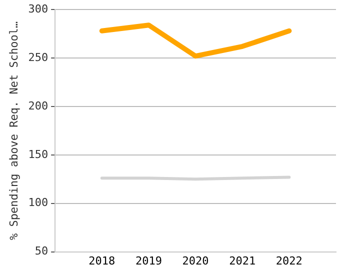 The height and width of the screenshot is (275, 350). I want to click on x-tick-label: 2018, so click(102, 261).